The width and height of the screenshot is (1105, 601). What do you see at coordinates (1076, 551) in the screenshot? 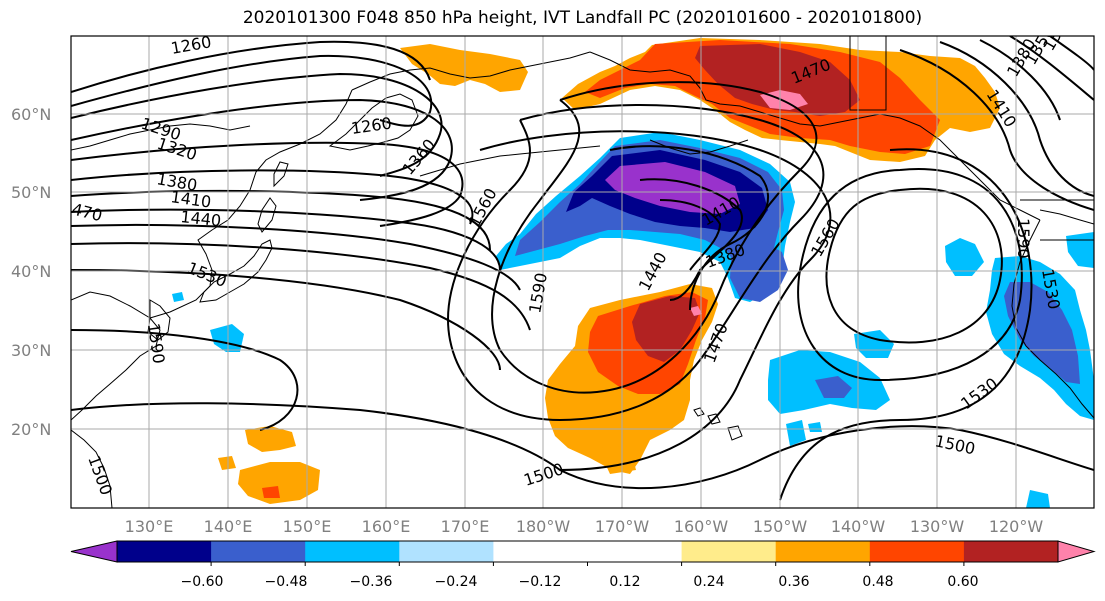
I see `colorbar-extend-max` at bounding box center [1076, 551].